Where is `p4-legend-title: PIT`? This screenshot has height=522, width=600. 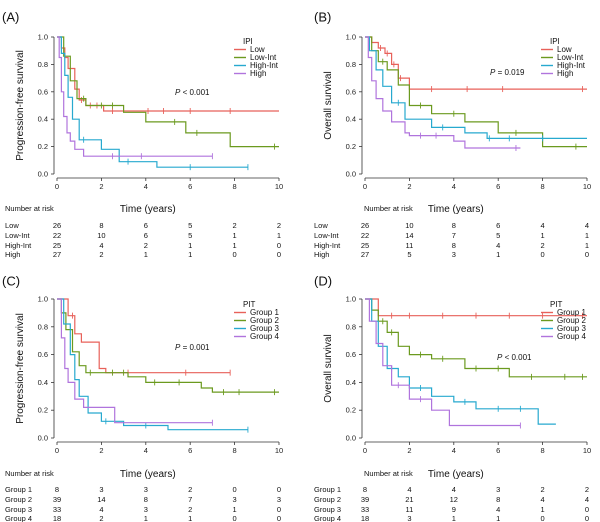
p4-legend-title: PIT is located at coordinates (556, 304).